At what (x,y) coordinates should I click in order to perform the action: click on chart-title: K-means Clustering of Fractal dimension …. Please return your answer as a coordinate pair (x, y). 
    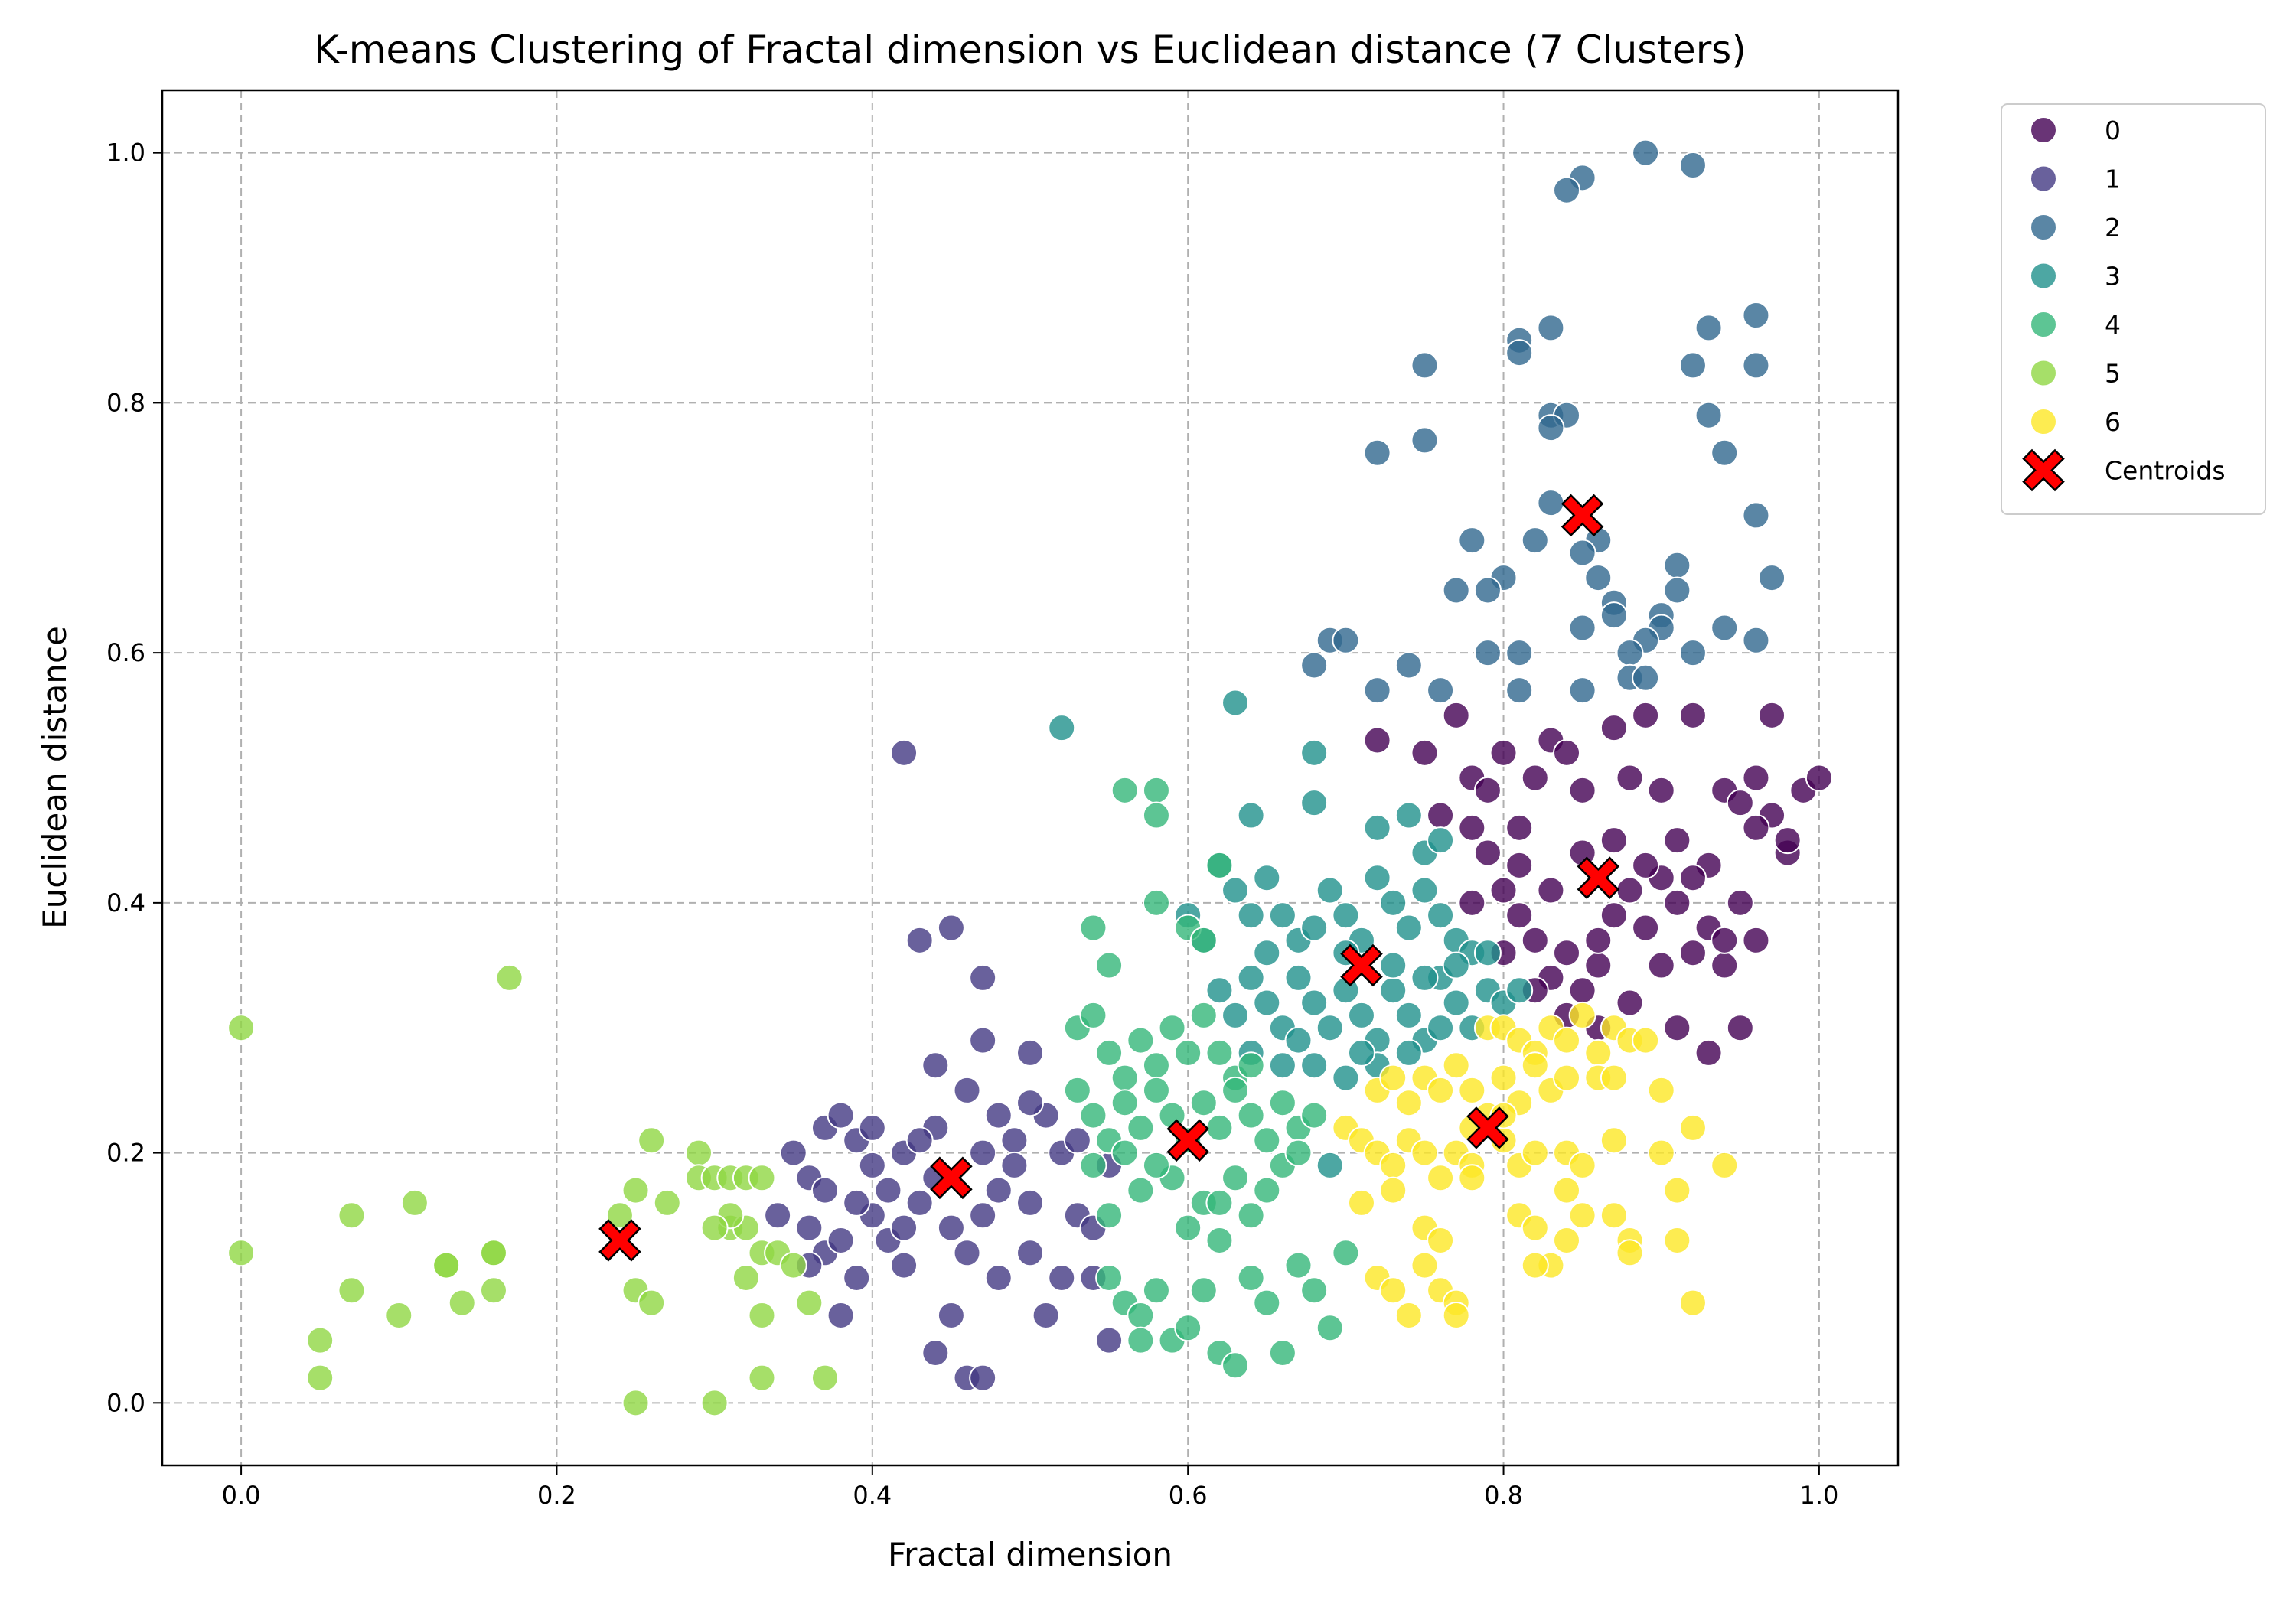
    Looking at the image, I should click on (1030, 50).